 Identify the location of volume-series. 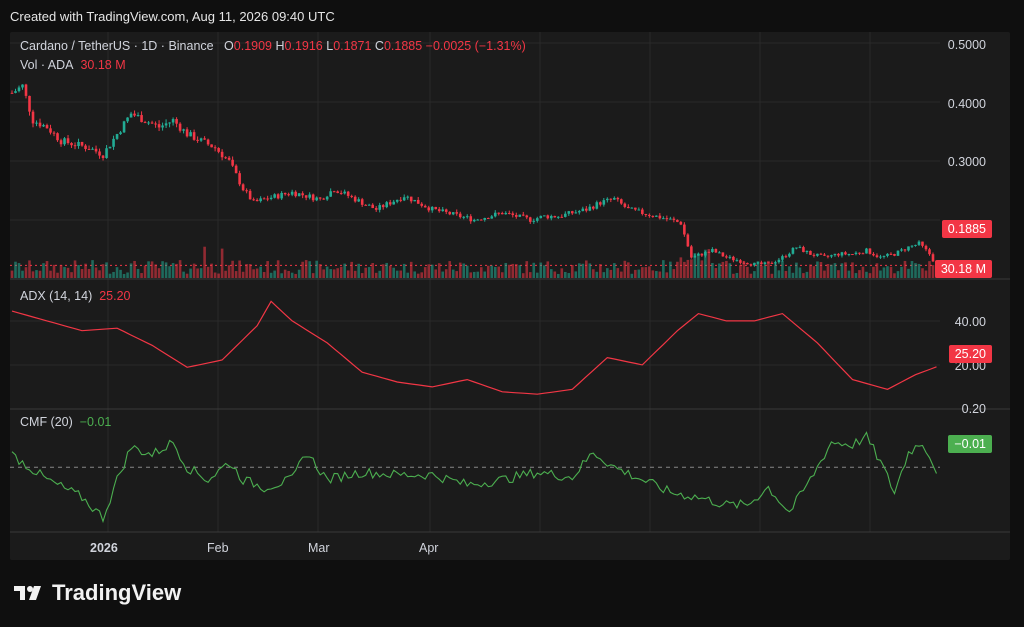
(474, 262).